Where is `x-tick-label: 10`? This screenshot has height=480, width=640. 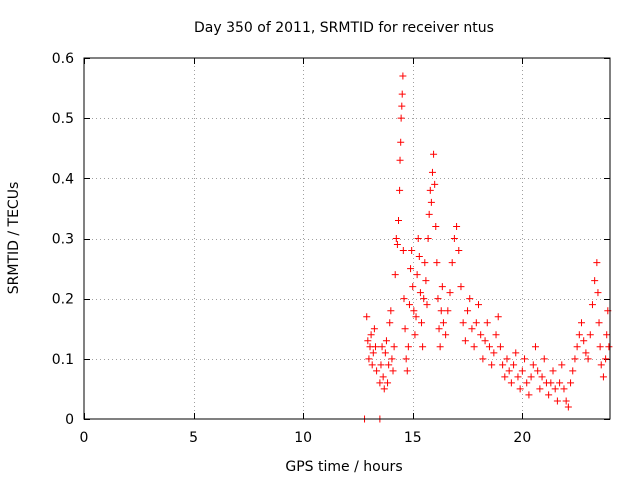 x-tick-label: 10 is located at coordinates (303, 438).